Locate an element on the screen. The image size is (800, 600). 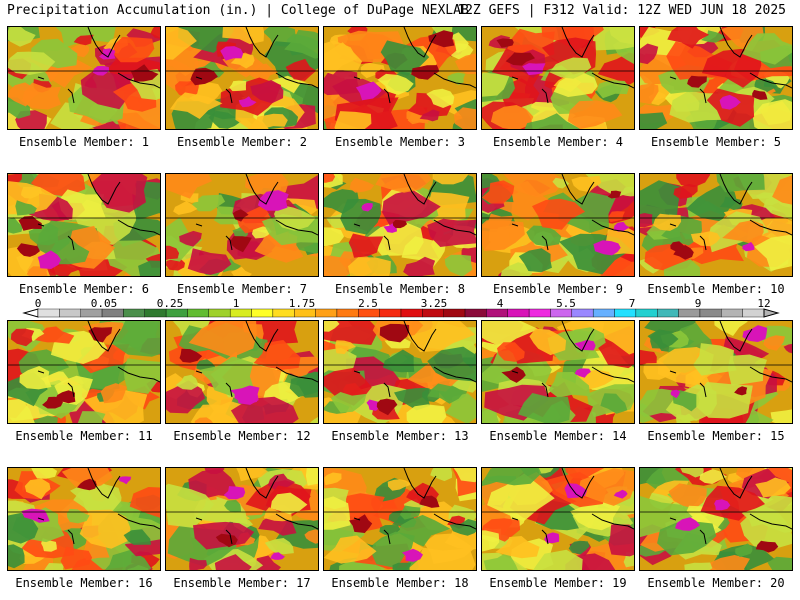
ensemble-member-label: Ensemble Member: 2 is located at coordinates (242, 142).